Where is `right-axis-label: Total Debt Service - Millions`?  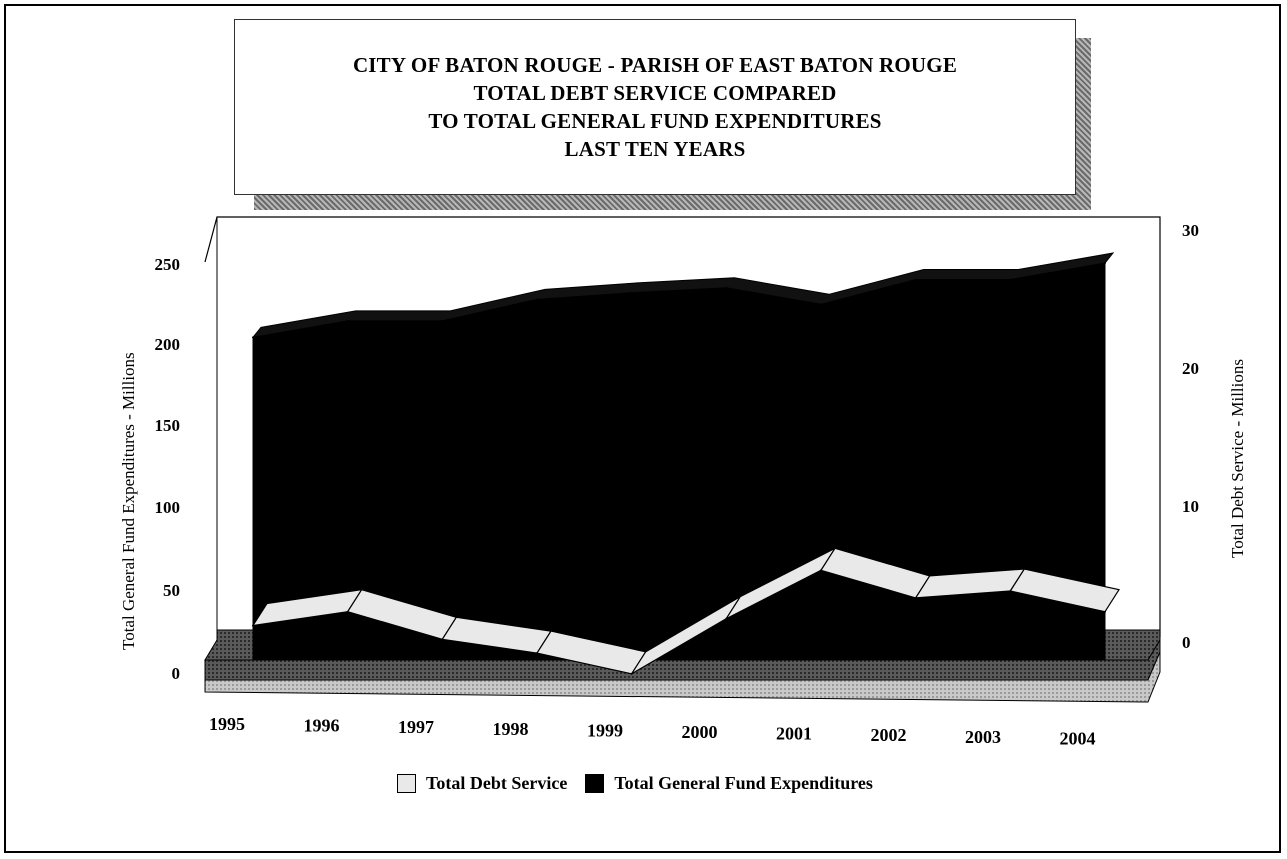 right-axis-label: Total Debt Service - Millions is located at coordinates (1237, 458).